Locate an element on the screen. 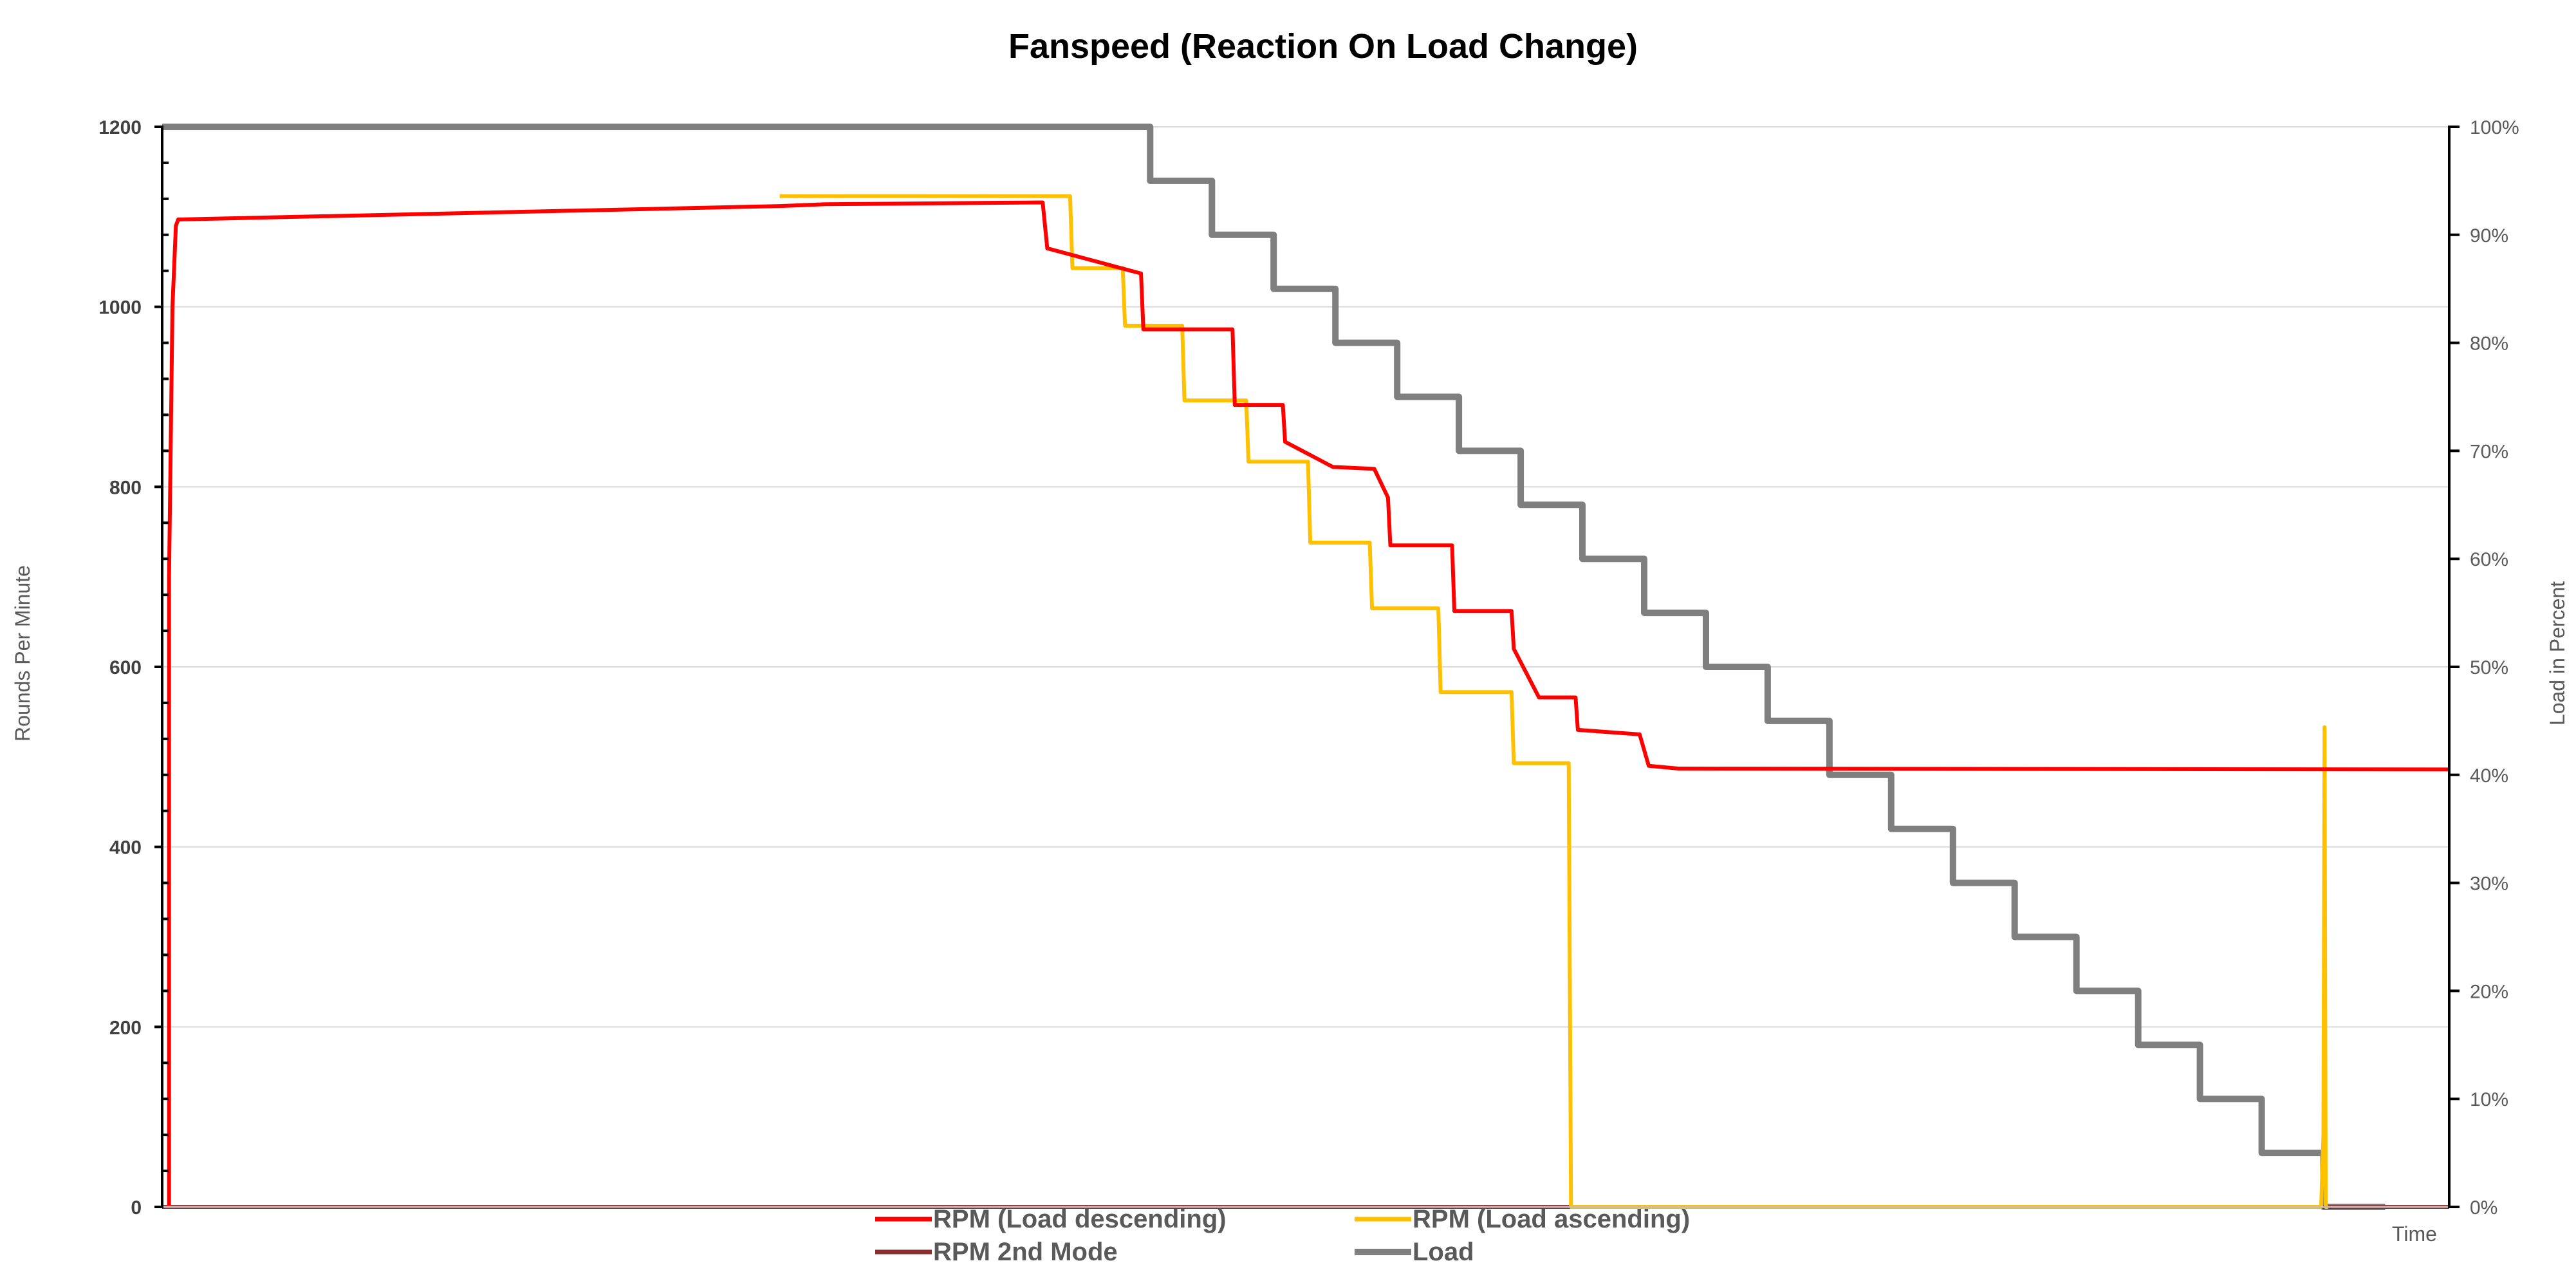 Image resolution: width=2576 pixels, height=1270 pixels. x-axis-title: Time is located at coordinates (2414, 1234).